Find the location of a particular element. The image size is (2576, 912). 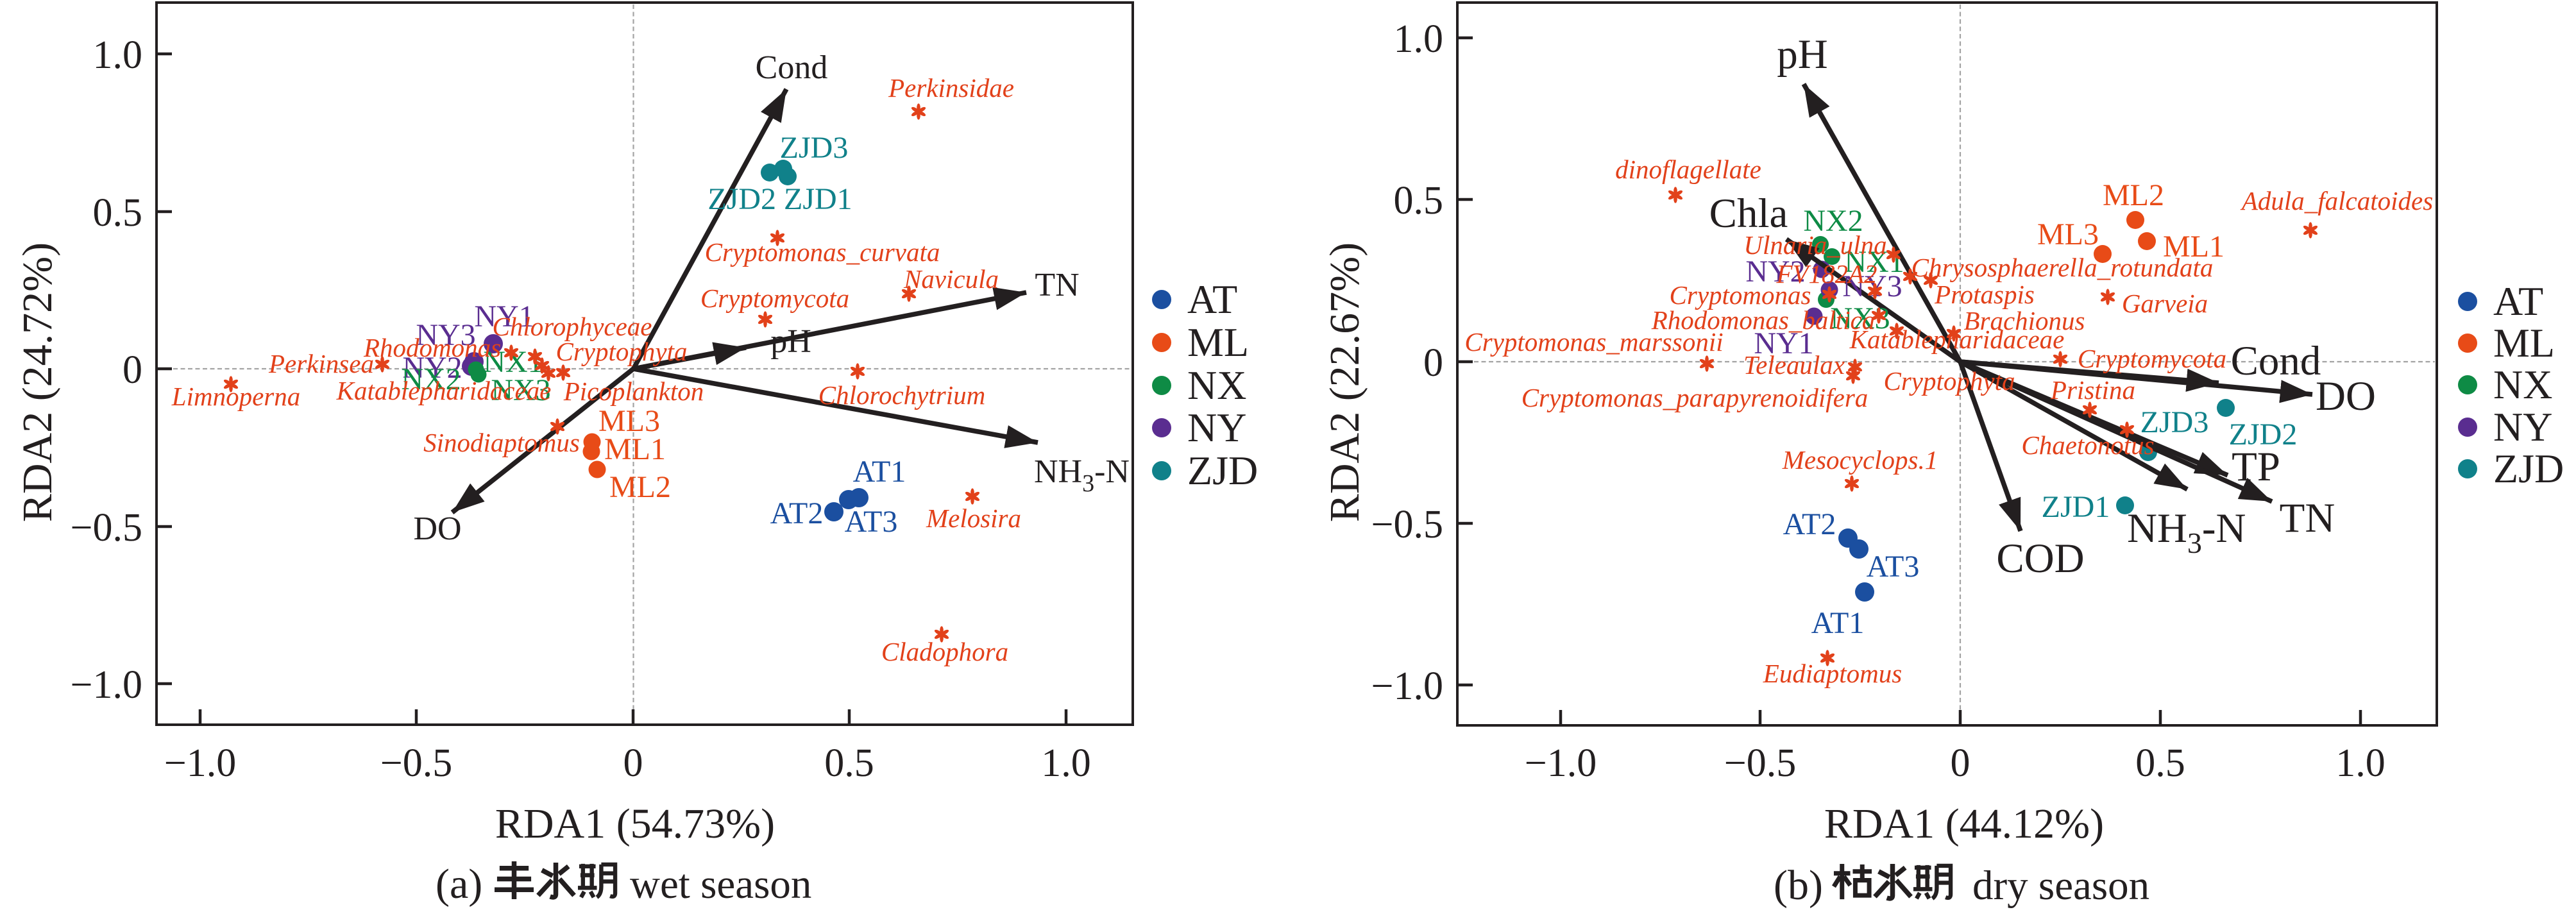

svg-text: Cryptomonas_marssonii is located at coordinates (1593, 342).